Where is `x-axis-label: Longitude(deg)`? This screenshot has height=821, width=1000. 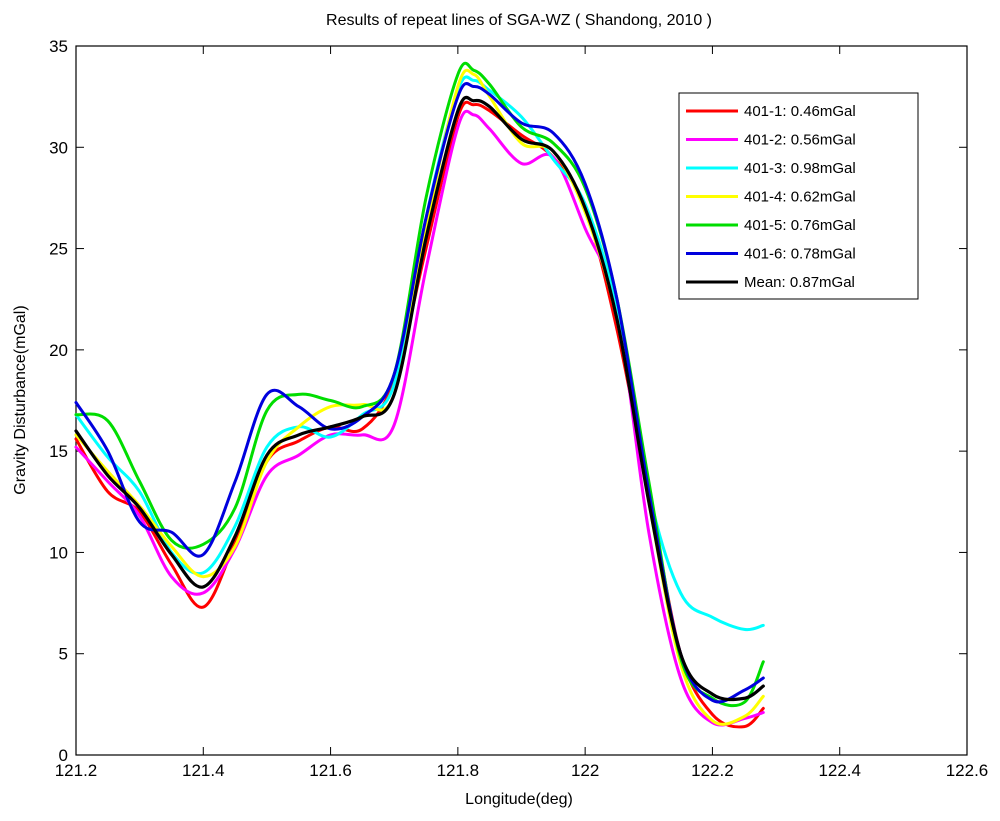
x-axis-label: Longitude(deg) is located at coordinates (519, 799).